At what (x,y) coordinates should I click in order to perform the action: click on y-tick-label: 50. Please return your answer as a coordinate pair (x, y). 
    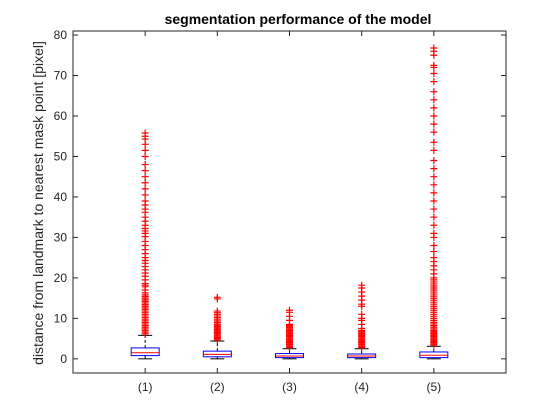
    Looking at the image, I should click on (61, 156).